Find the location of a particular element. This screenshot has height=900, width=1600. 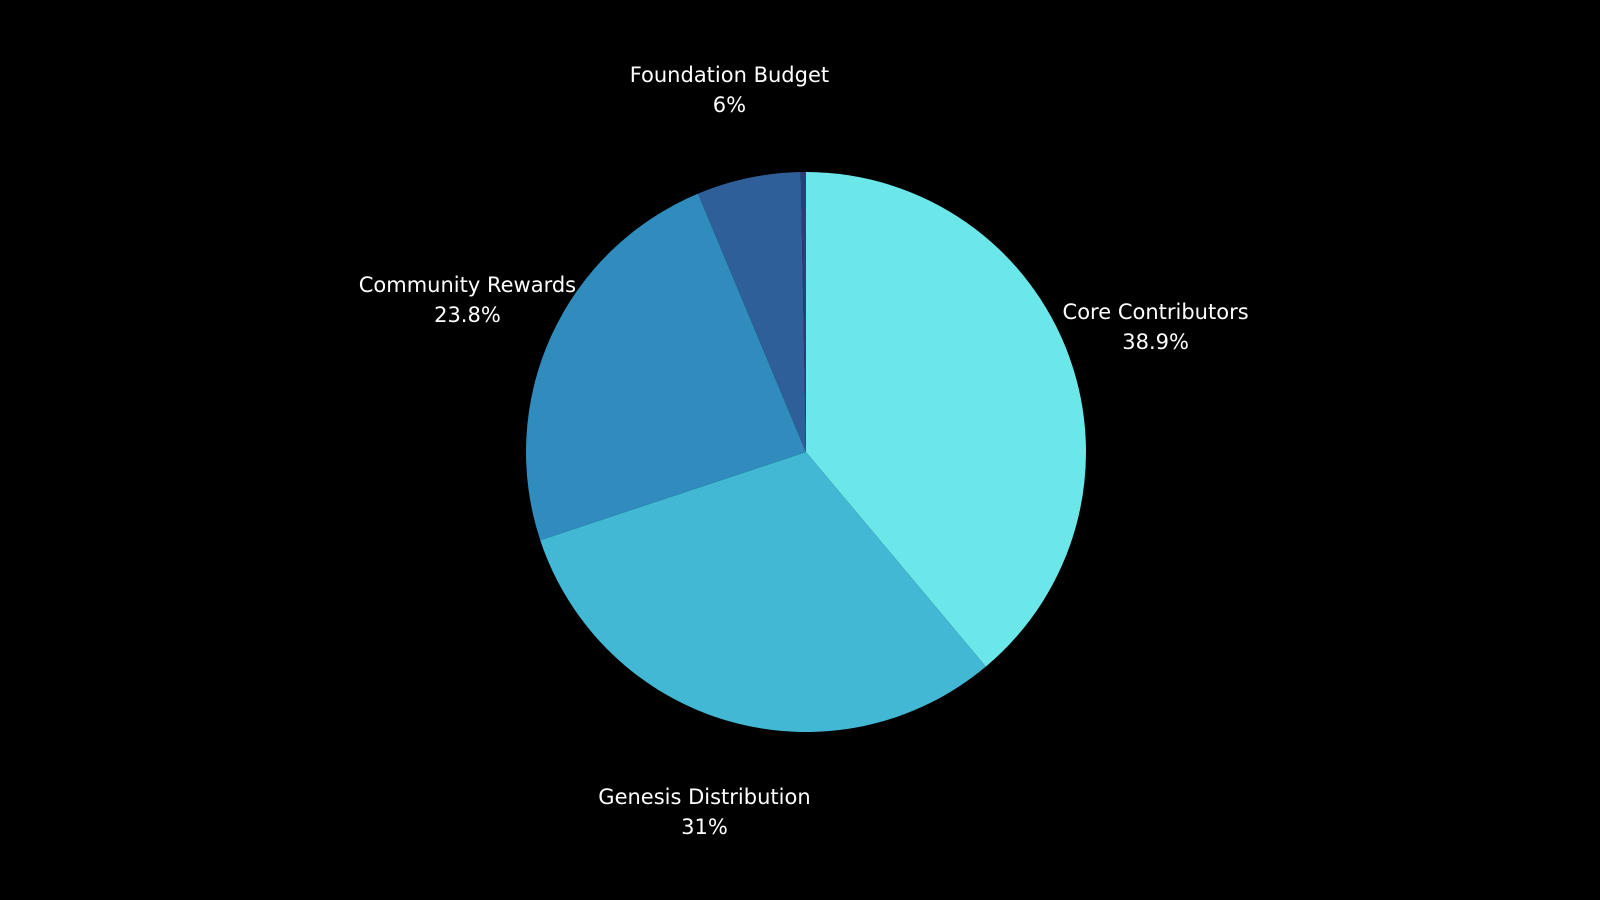

pie-slice-core-contributors is located at coordinates (946, 419).